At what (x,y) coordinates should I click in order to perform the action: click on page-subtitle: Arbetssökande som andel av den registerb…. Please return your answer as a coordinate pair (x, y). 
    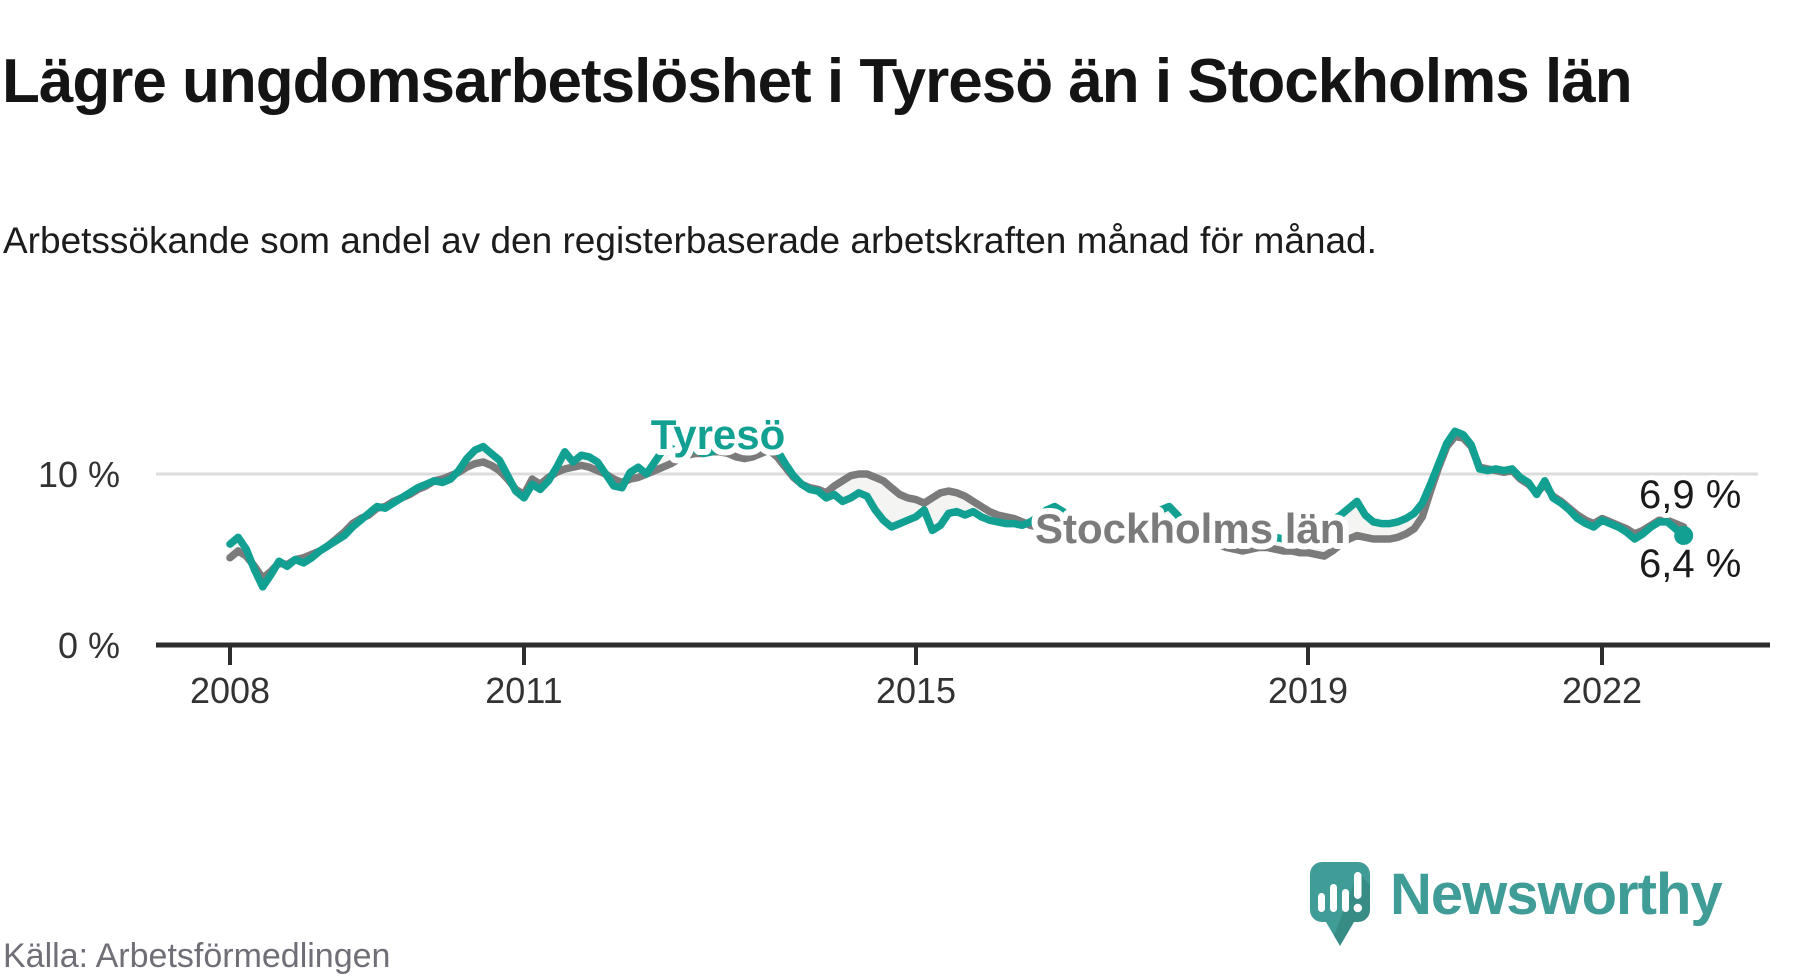
    Looking at the image, I should click on (690, 240).